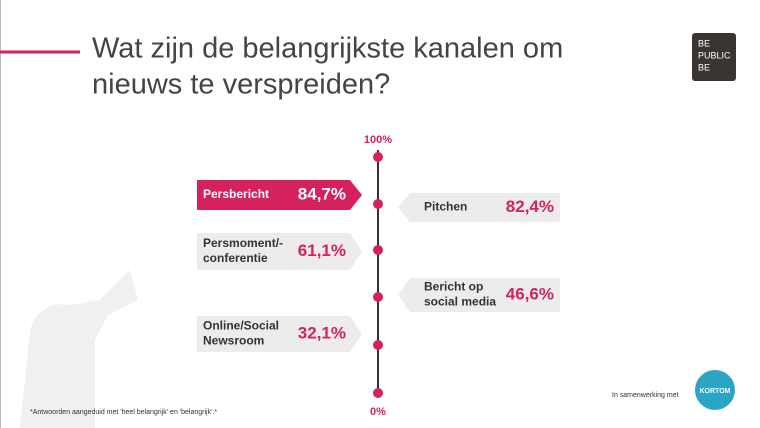  I want to click on callout-label: Persbericht, so click(236, 194).